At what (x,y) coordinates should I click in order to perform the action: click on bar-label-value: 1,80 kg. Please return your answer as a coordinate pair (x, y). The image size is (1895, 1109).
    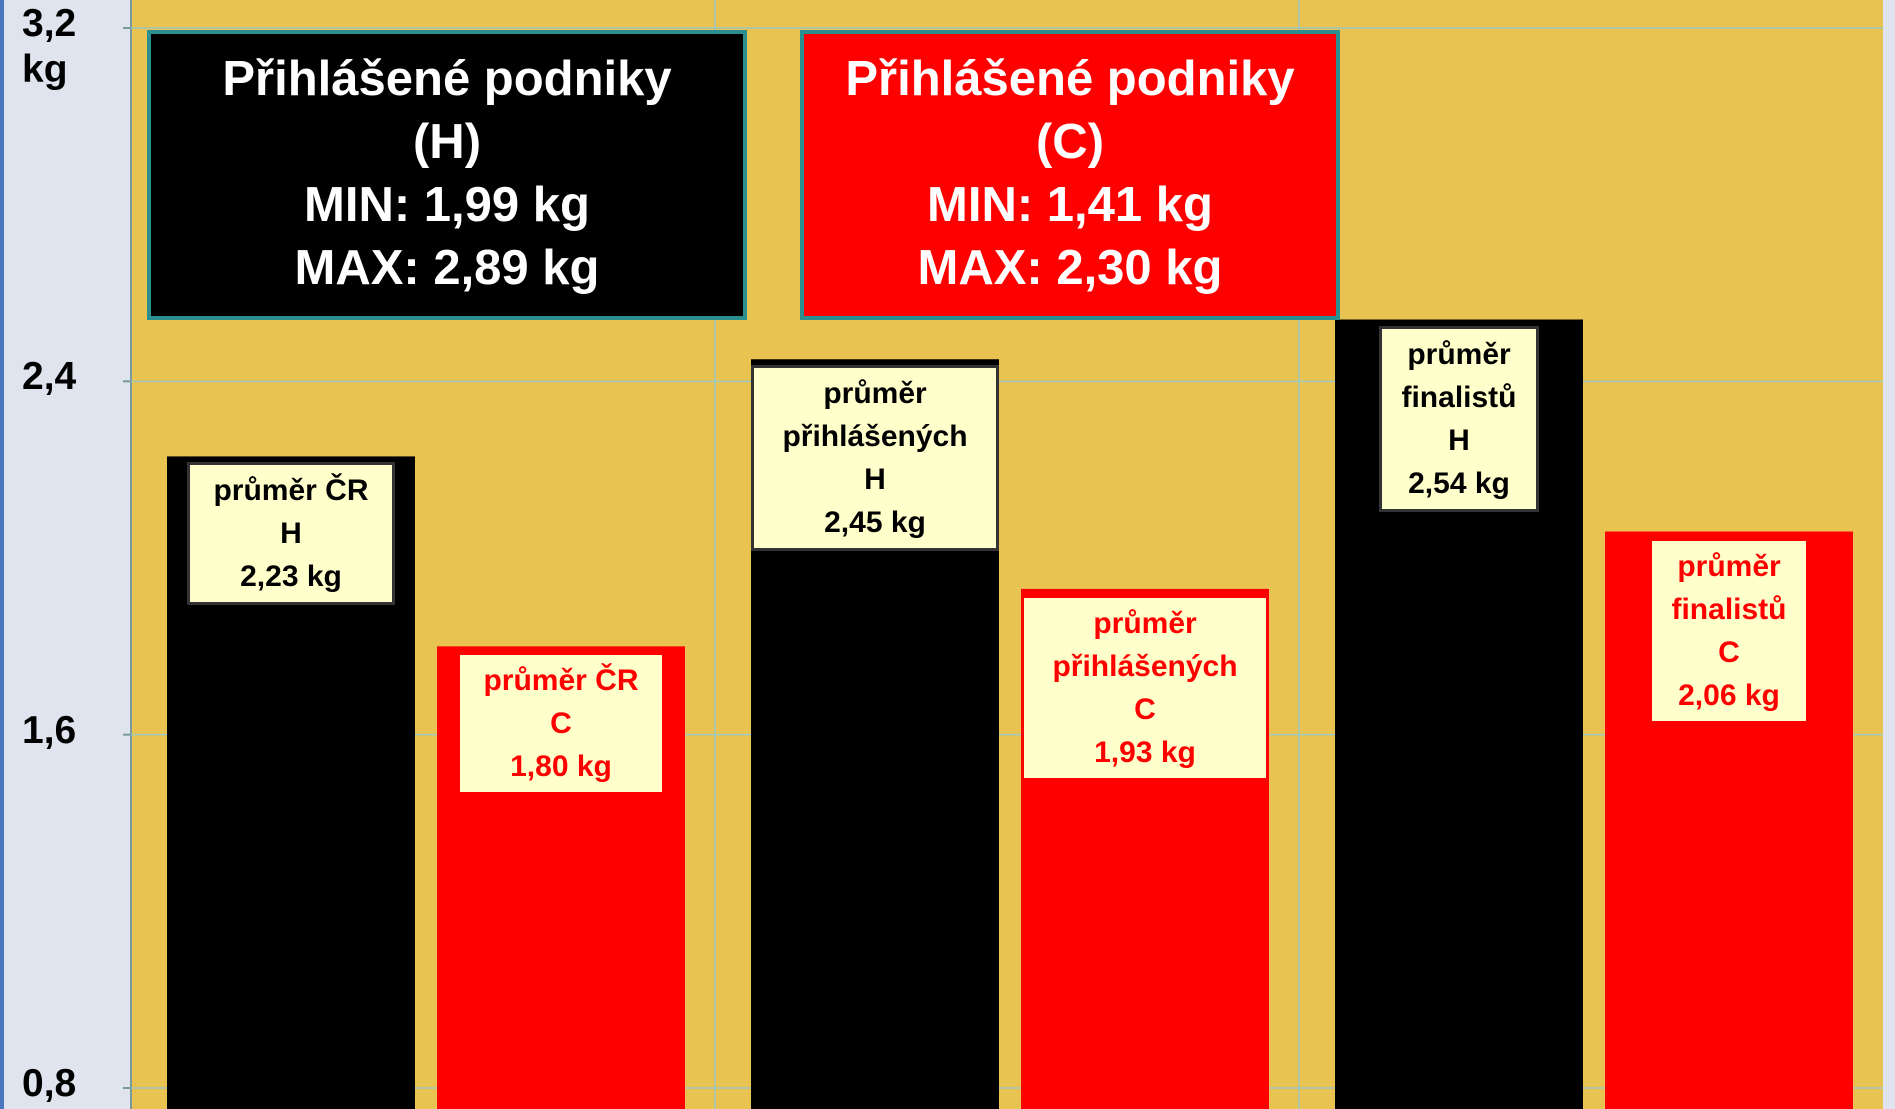
    Looking at the image, I should click on (561, 767).